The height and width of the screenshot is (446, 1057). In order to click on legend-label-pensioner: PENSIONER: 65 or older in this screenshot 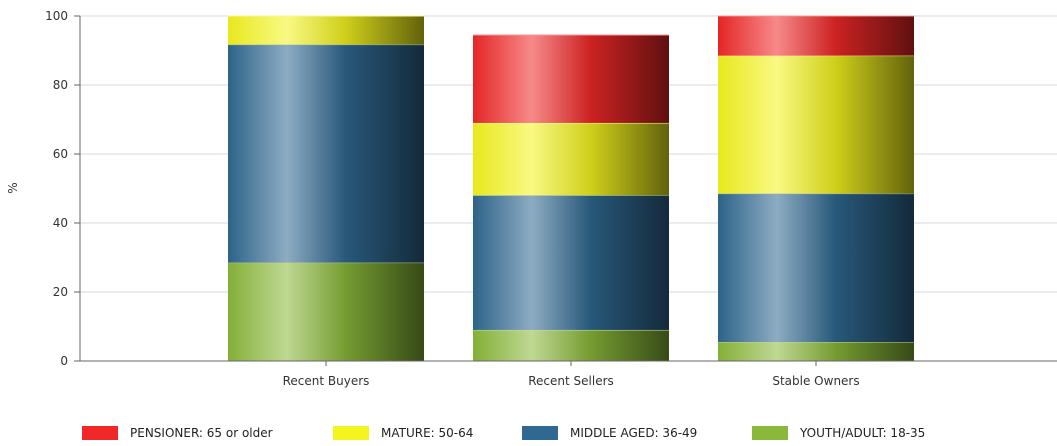, I will do `click(201, 433)`.